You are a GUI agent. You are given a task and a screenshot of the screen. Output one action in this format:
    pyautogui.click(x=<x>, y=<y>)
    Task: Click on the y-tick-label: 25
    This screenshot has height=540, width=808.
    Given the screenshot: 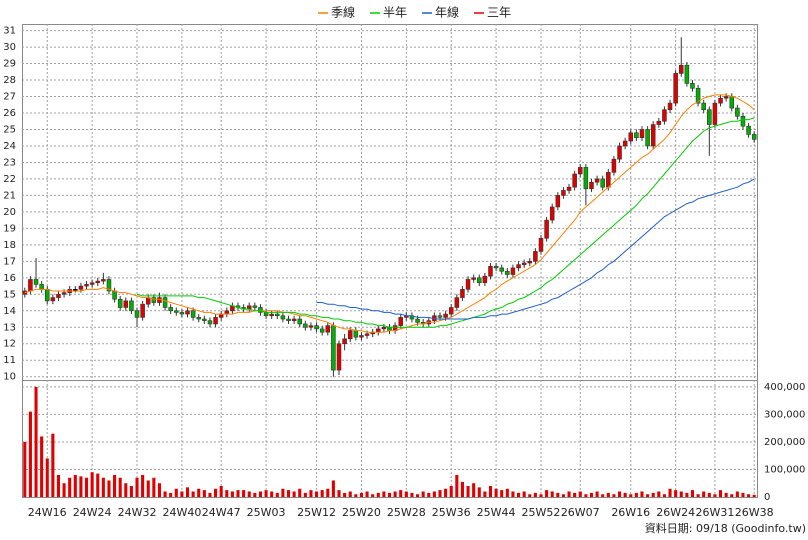 What is the action you would take?
    pyautogui.click(x=9, y=129)
    